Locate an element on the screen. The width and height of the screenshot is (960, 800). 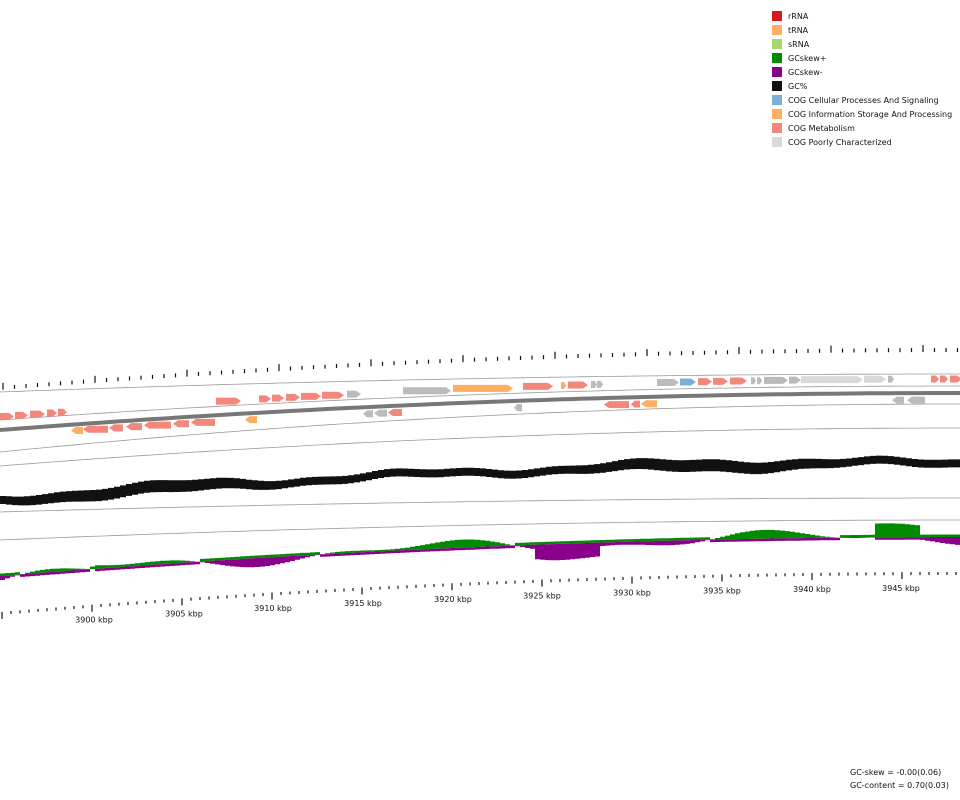
legend-label: COG Cellular Processes And Signaling is located at coordinates (863, 100).